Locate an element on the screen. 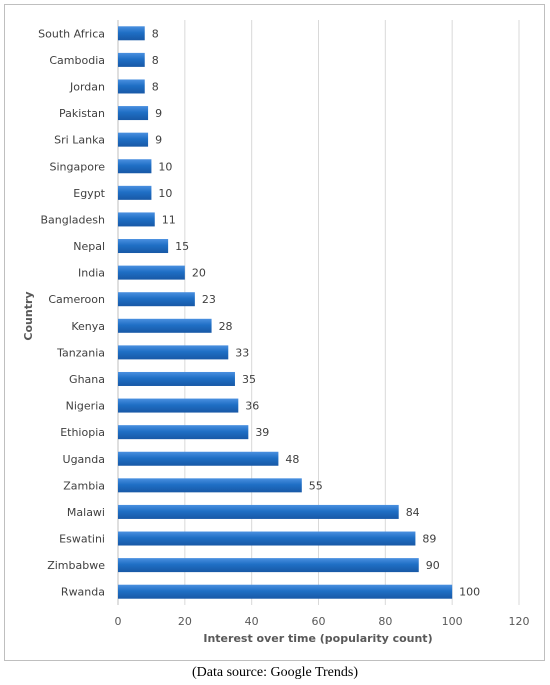  source-note: (Data source: Google Trends) is located at coordinates (275, 672).